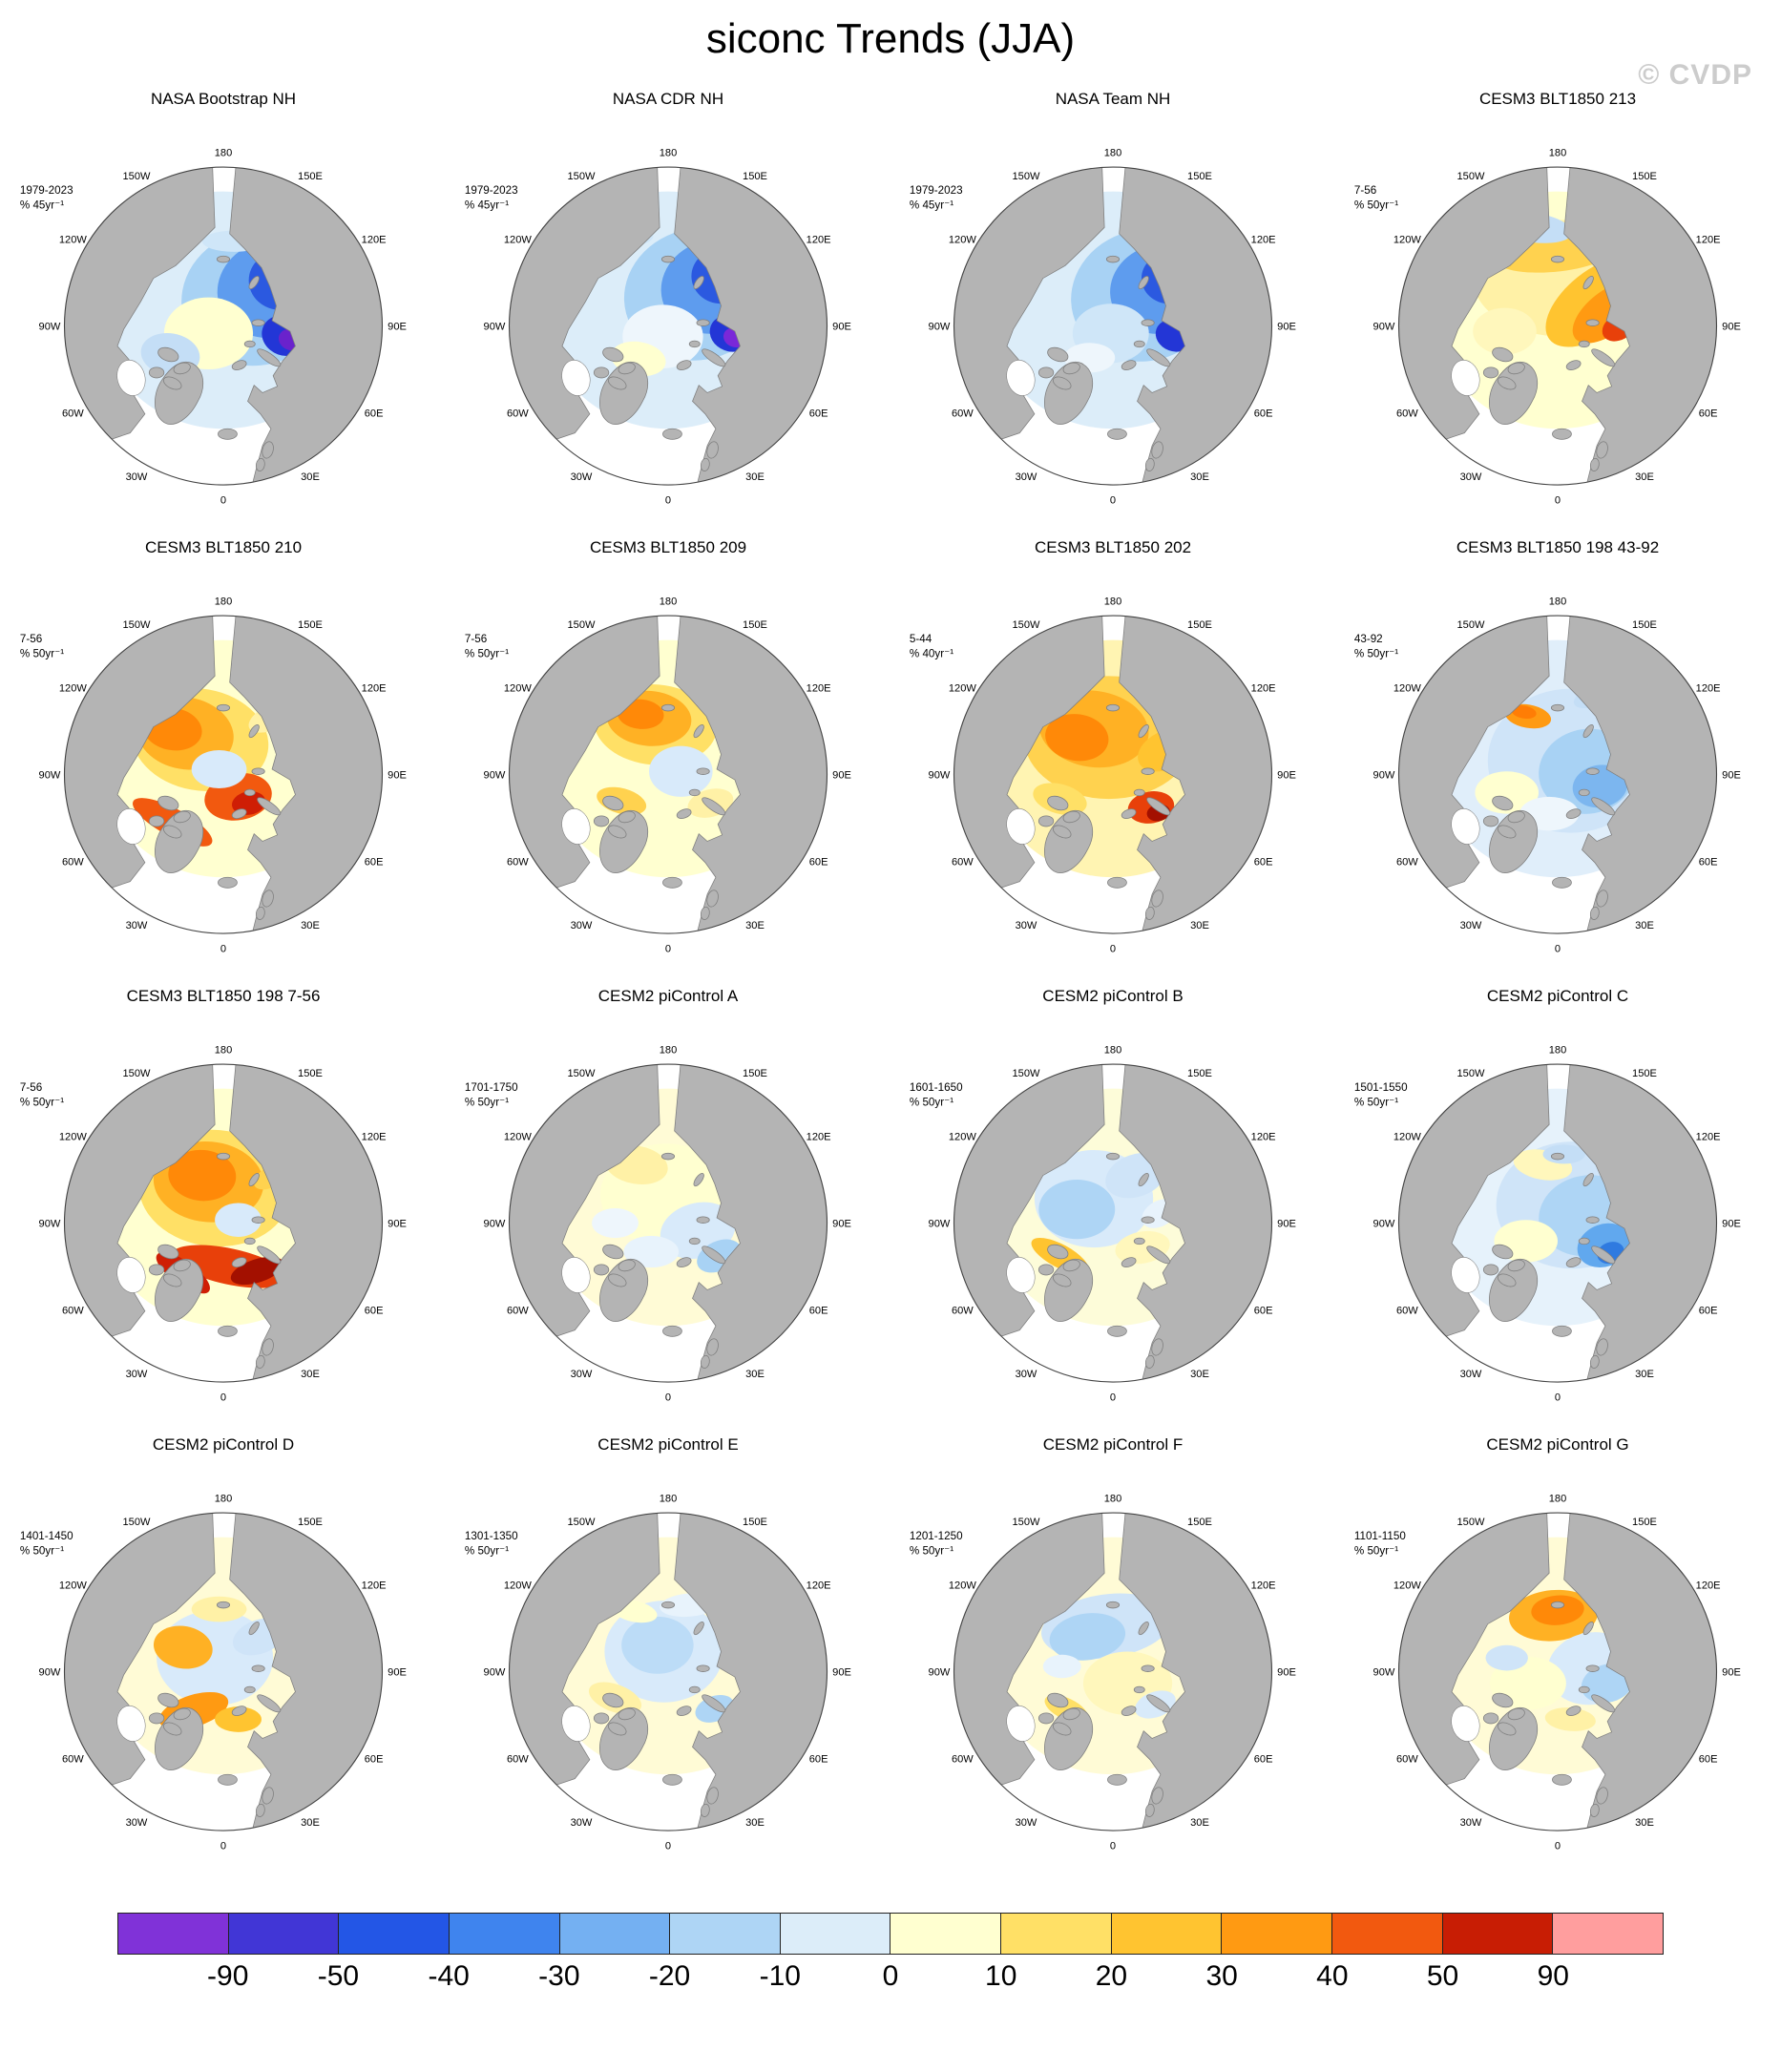 This screenshot has height=2072, width=1781. Describe the element at coordinates (1111, 1976) in the screenshot. I see `colorbar-tick-label: 20` at that location.